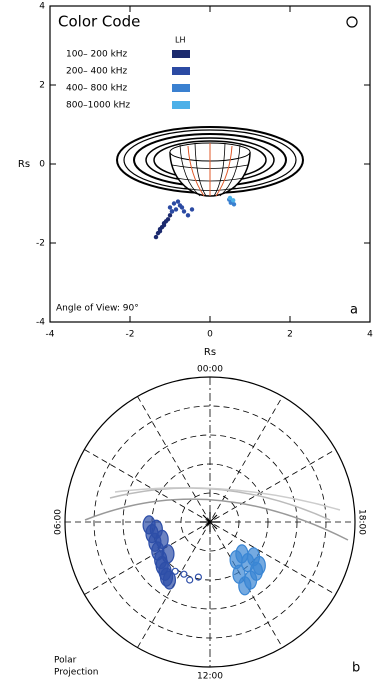 Image resolution: width=383 pixels, height=688 pixels. I want to click on annotation: Angle of View: 90°, so click(97, 309).